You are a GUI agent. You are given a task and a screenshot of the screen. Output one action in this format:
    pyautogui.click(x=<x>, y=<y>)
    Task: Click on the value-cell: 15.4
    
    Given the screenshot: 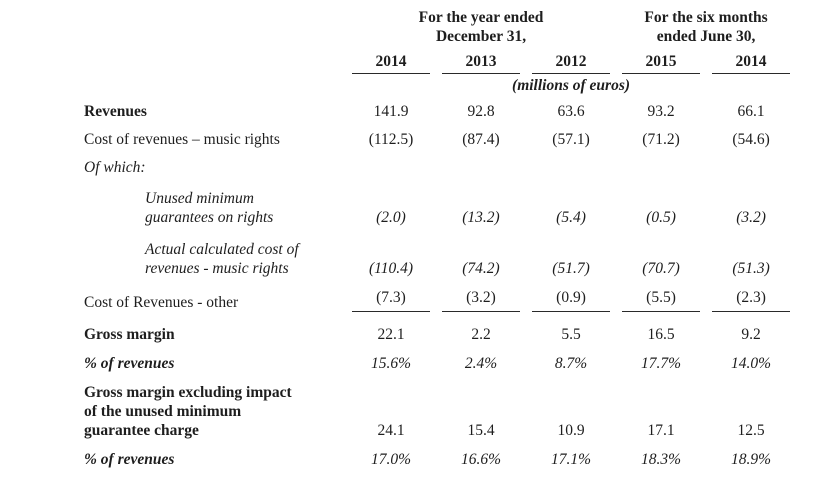 What is the action you would take?
    pyautogui.click(x=481, y=430)
    